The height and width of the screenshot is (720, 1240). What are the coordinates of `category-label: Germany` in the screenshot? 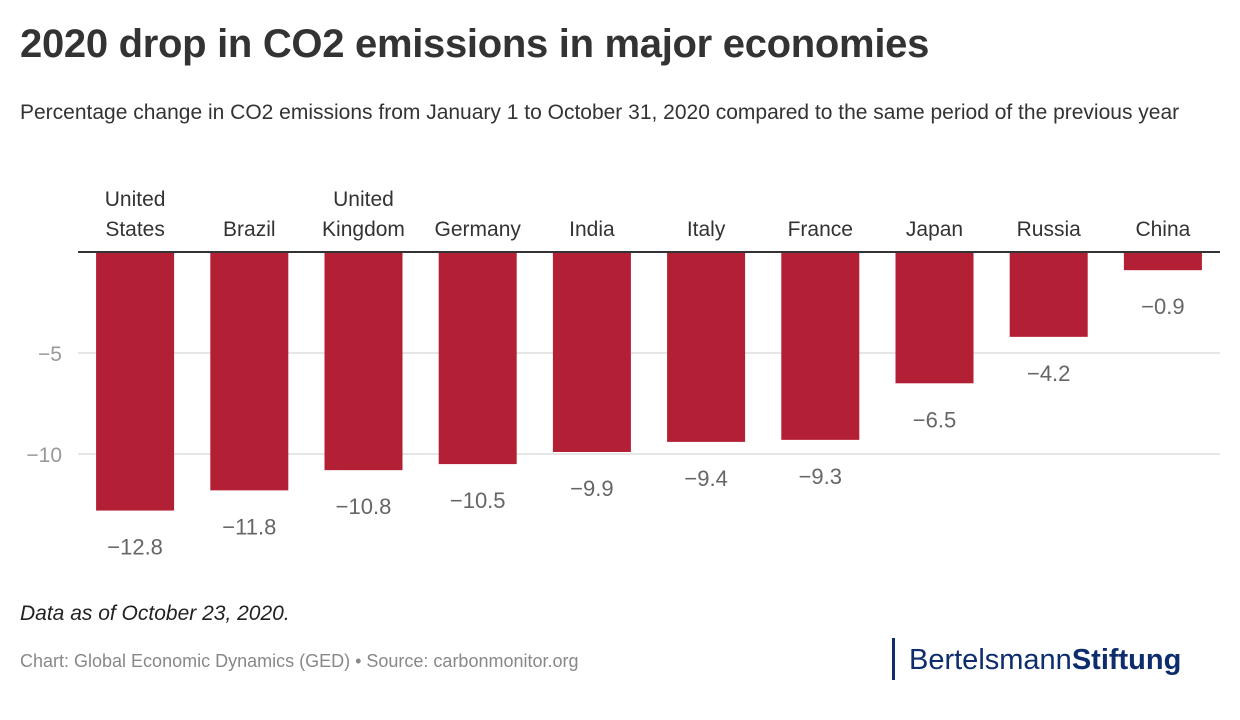 It's located at (478, 229).